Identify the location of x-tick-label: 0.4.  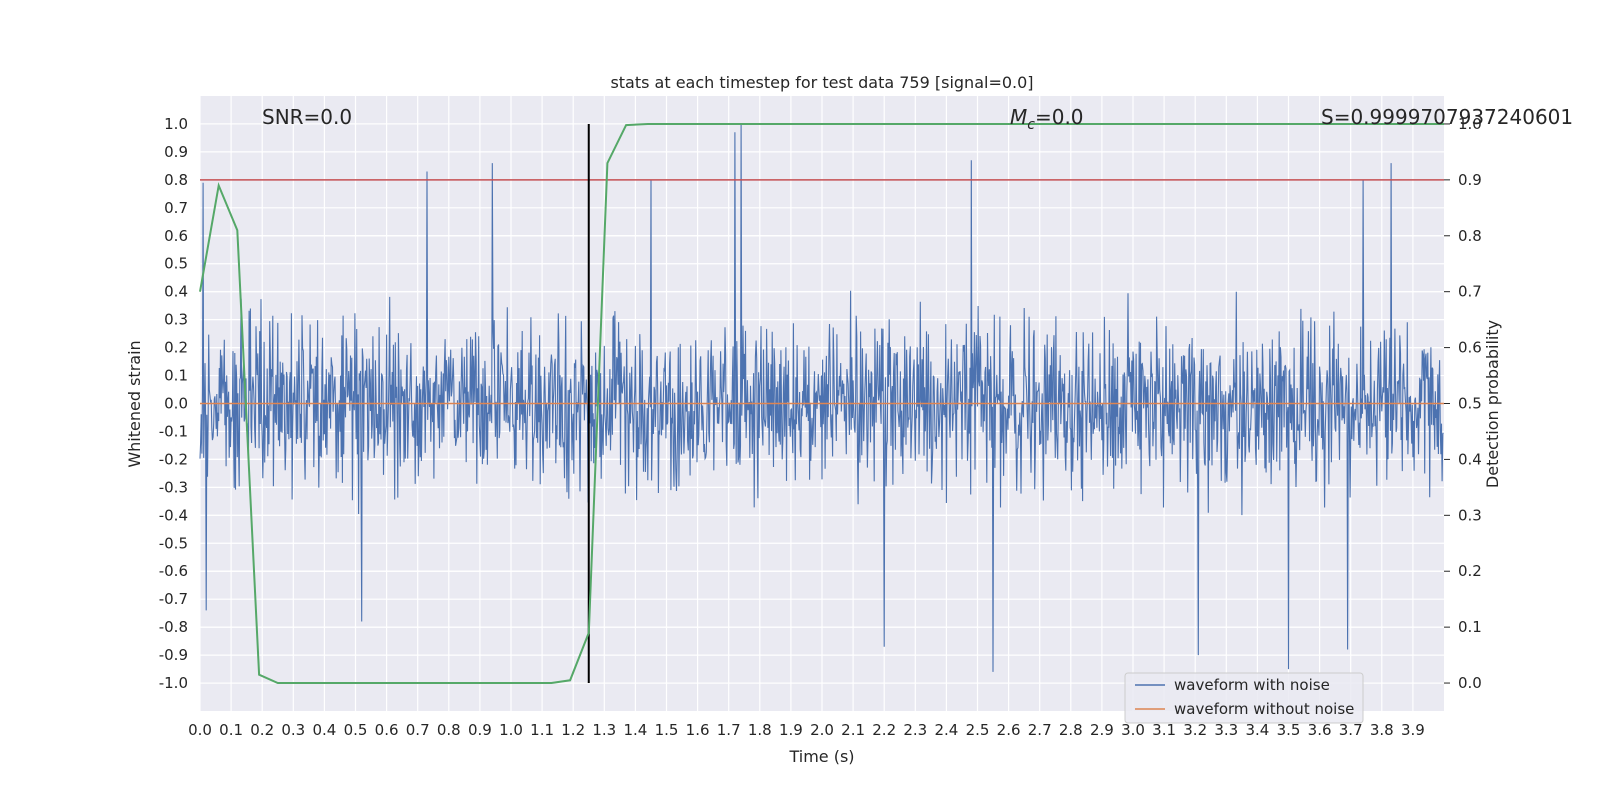
(324, 730).